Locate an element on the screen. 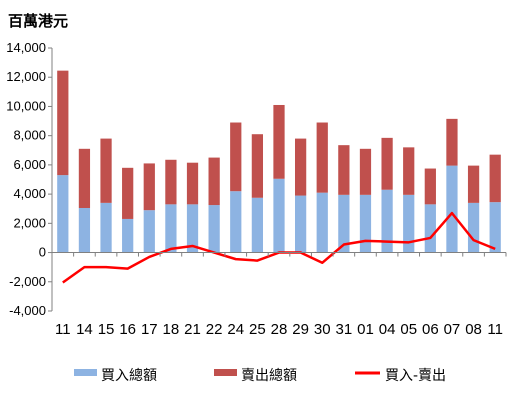 This screenshot has width=519, height=403. x-tick-label: 25 is located at coordinates (257, 329).